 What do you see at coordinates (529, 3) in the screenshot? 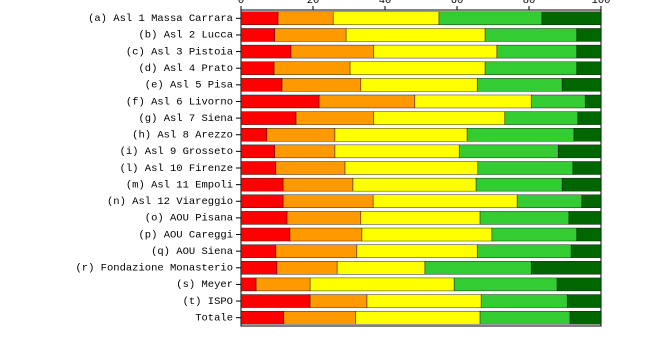
I see `x-tick-label: 80` at bounding box center [529, 3].